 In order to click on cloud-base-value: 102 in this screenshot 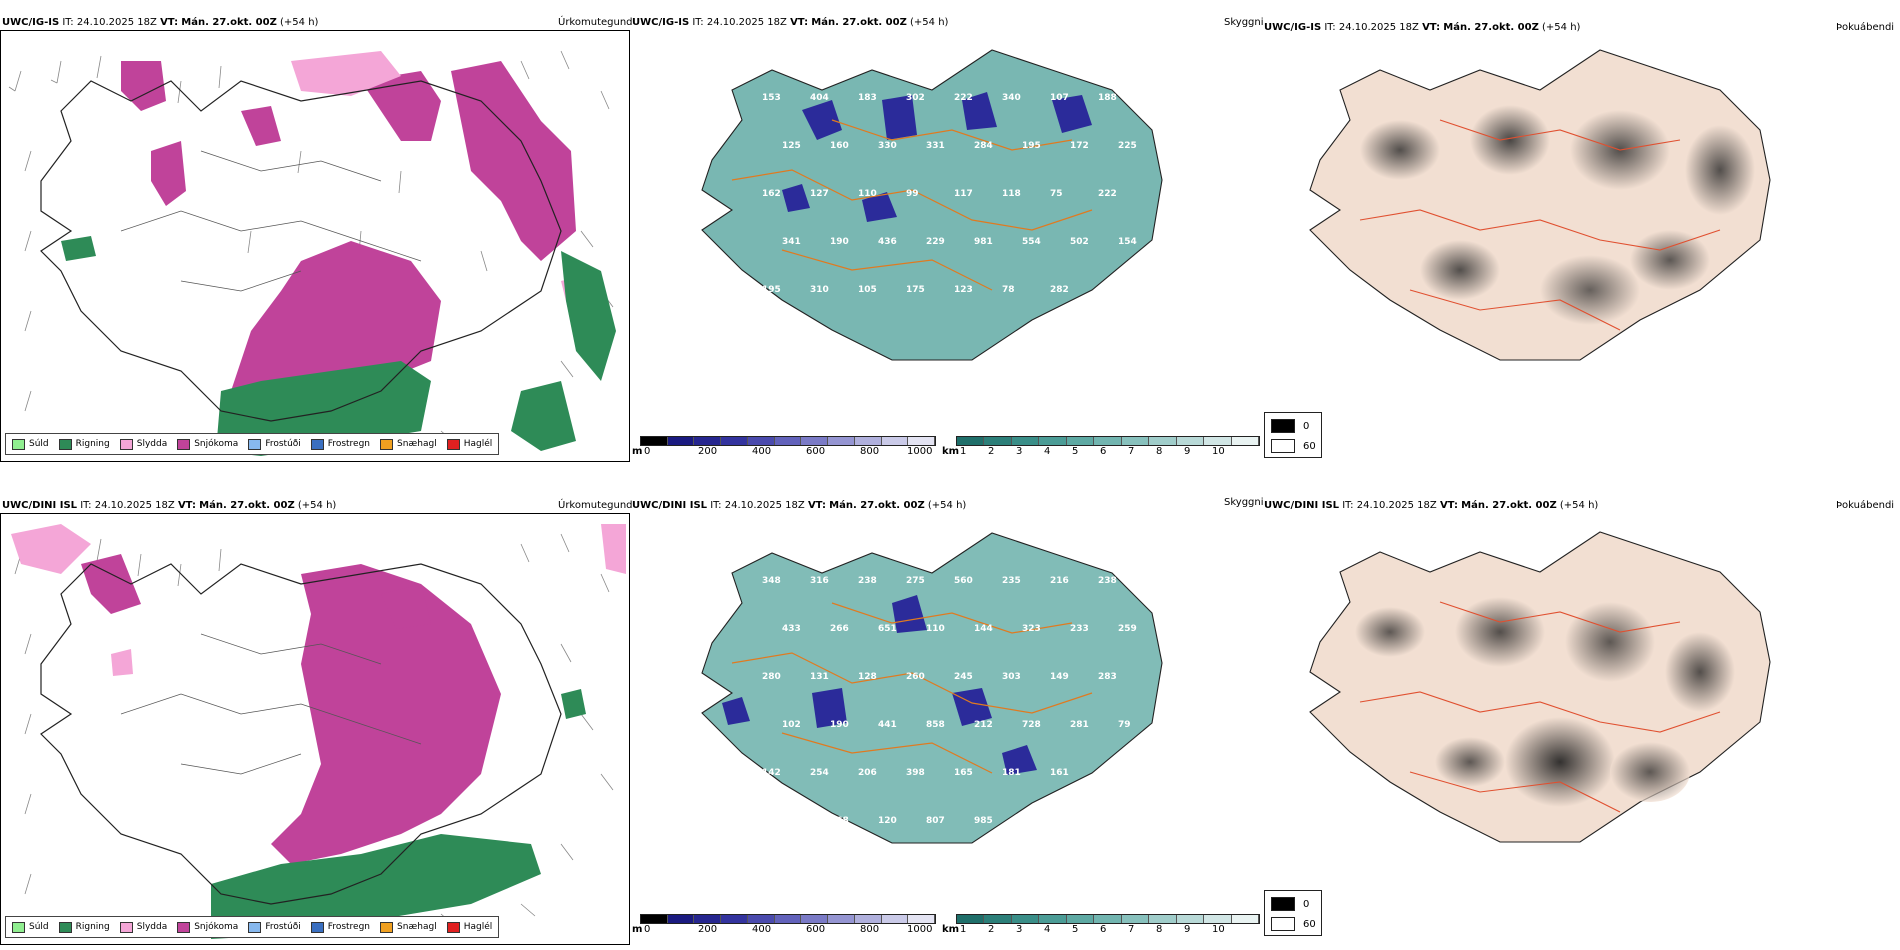, I will do `click(791, 725)`.